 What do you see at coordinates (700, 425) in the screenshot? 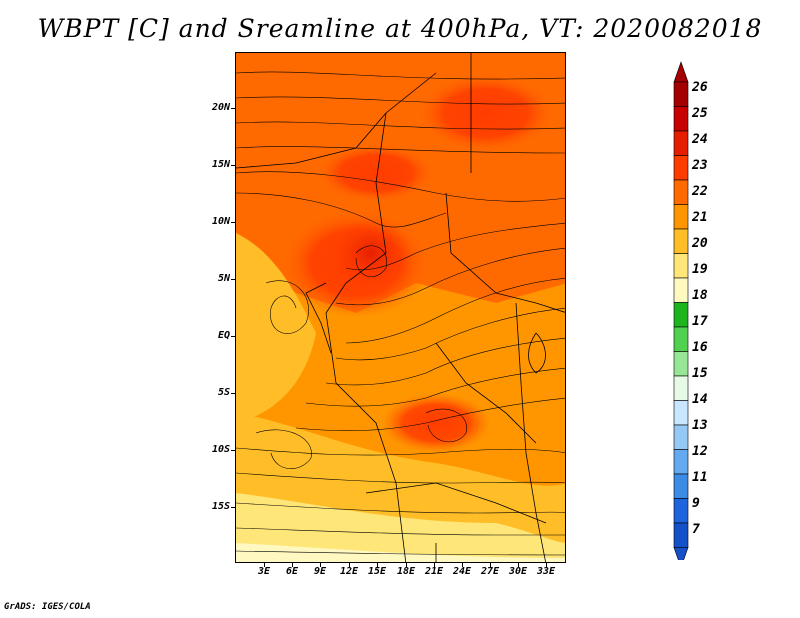
I see `colorbar-label: 13` at bounding box center [700, 425].